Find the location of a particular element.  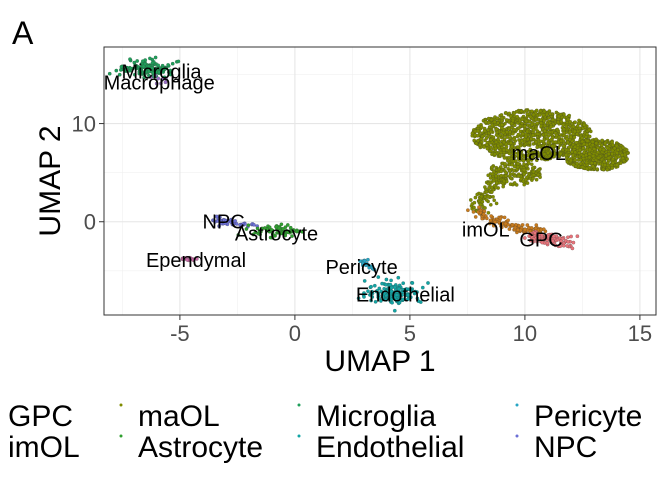

cluster-label: maOL is located at coordinates (538, 154).